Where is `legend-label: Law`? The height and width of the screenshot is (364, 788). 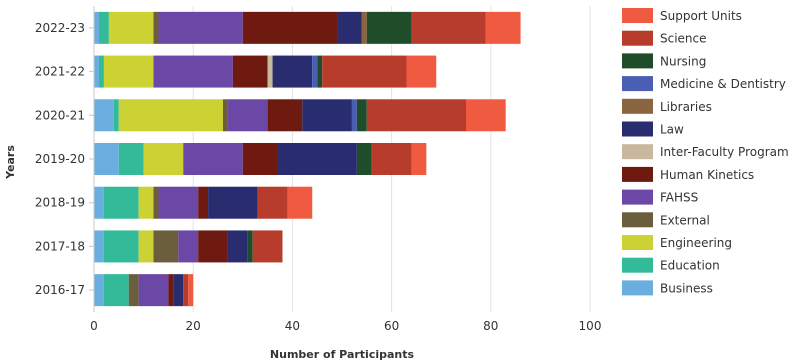
legend-label: Law is located at coordinates (672, 130).